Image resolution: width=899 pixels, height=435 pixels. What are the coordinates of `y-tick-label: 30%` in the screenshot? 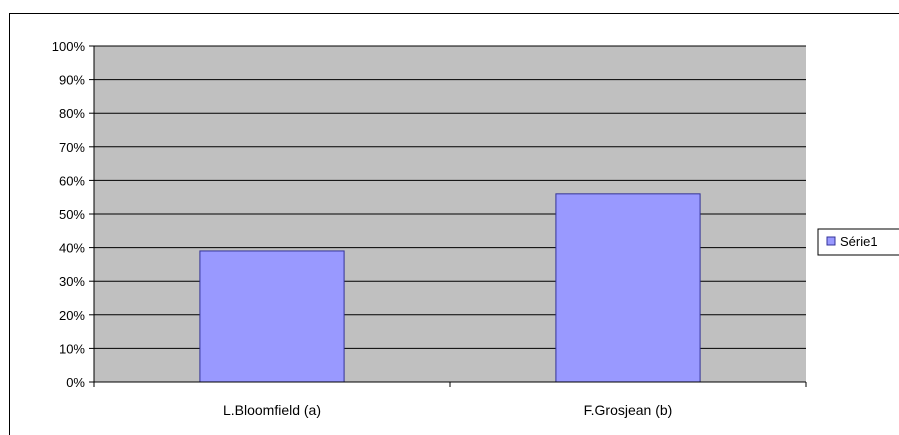 It's located at (72, 281).